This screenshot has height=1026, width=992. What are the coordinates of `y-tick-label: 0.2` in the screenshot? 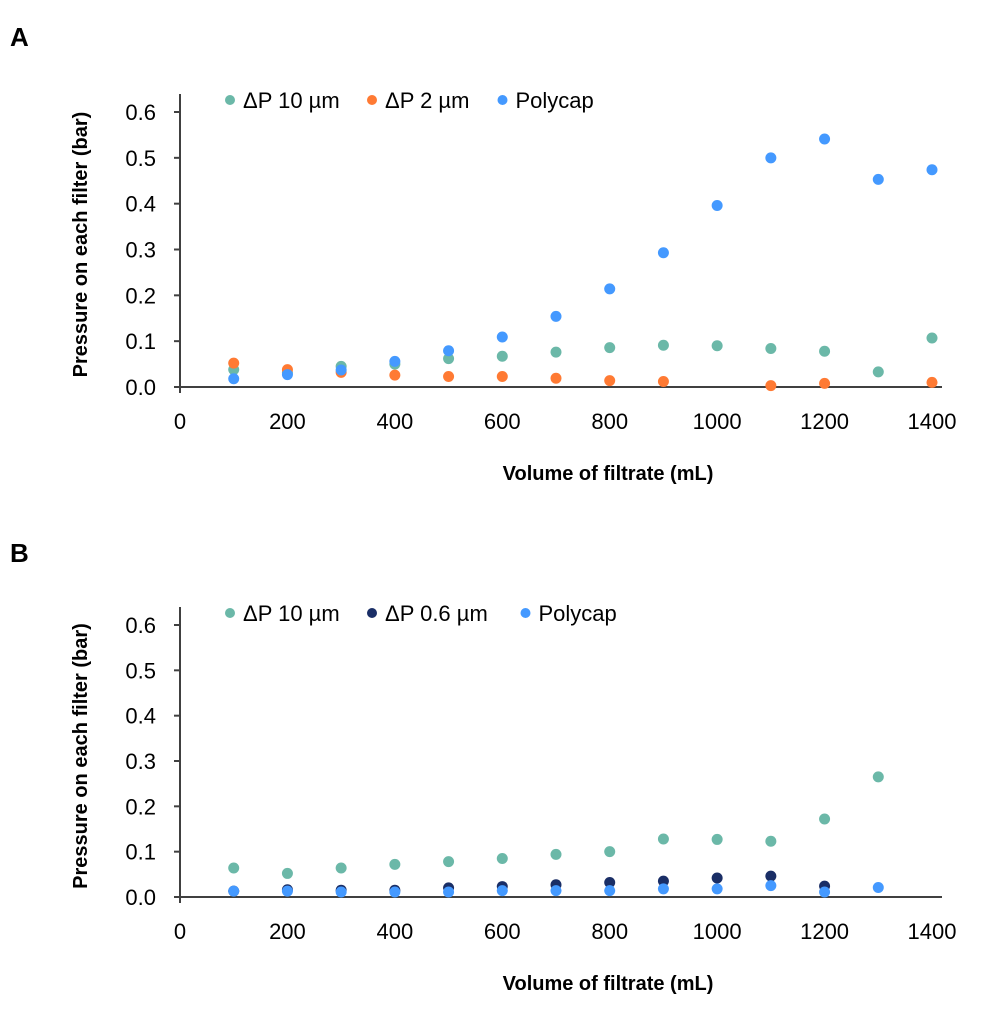 It's located at (140, 806).